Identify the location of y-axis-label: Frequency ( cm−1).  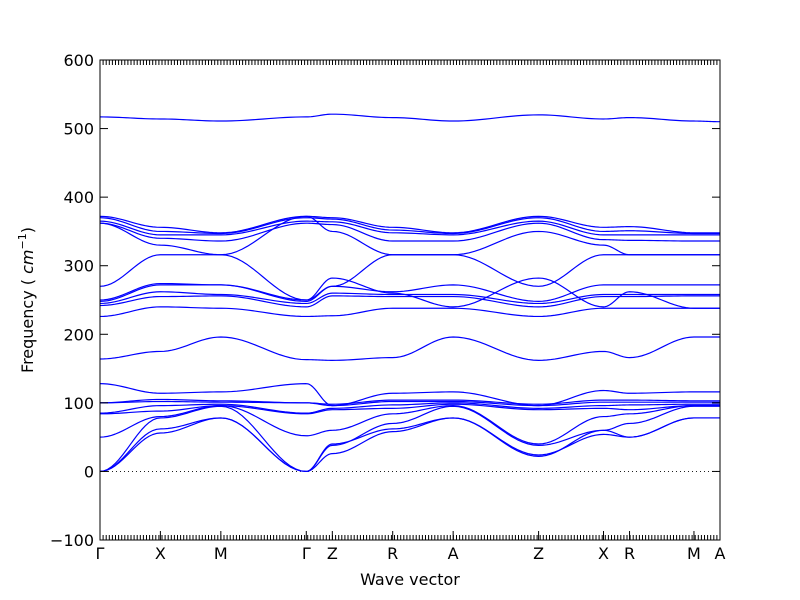
(26, 300).